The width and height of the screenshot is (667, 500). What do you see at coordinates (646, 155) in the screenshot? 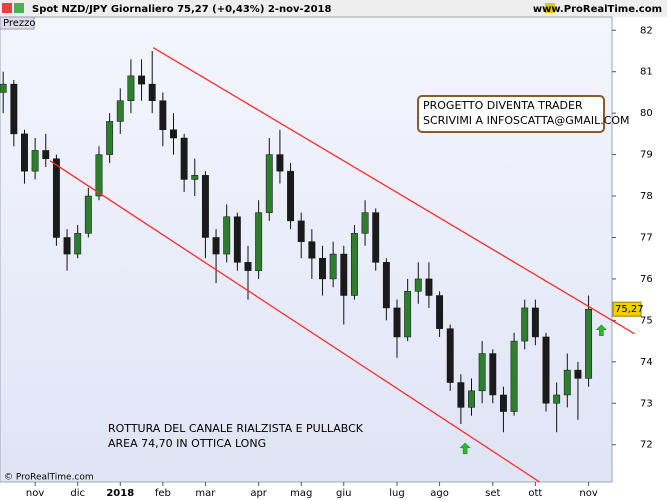
I see `y-tick-label: 79` at bounding box center [646, 155].